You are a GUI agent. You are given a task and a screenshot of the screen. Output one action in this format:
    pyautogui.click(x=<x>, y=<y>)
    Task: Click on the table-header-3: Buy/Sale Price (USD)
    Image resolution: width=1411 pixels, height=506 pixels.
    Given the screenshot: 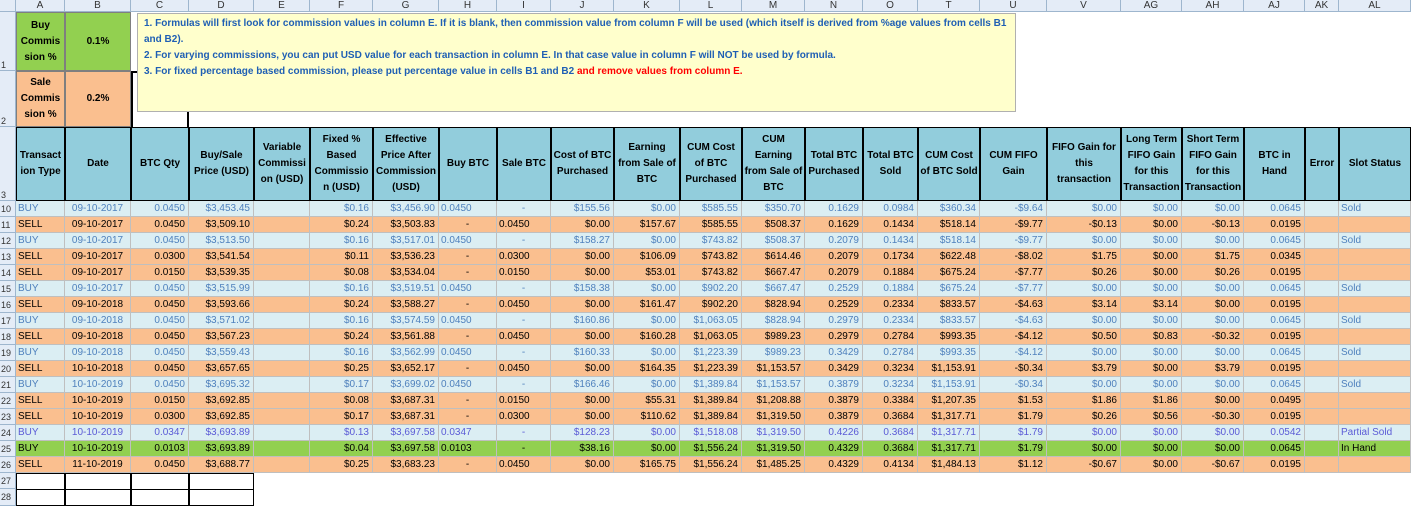 What is the action you would take?
    pyautogui.click(x=221, y=164)
    